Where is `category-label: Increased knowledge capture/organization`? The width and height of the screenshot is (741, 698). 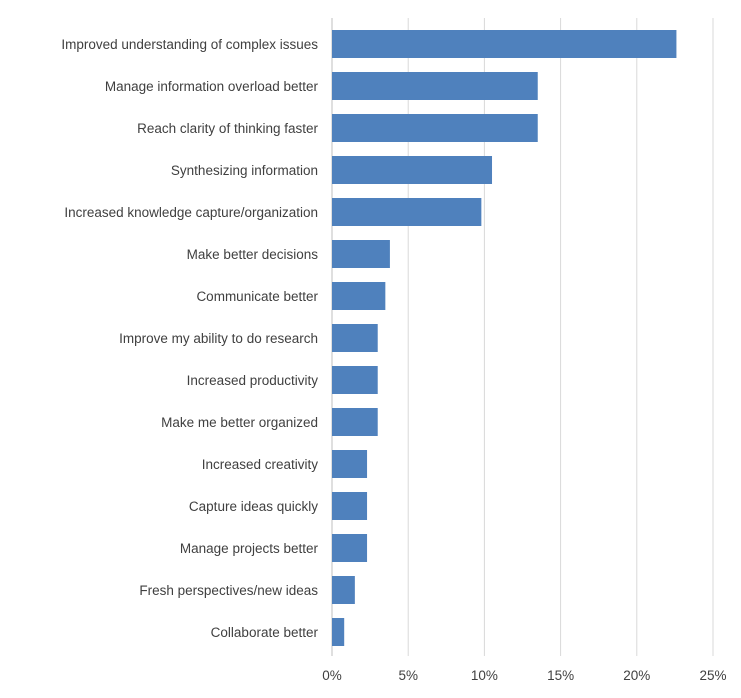 category-label: Increased knowledge capture/organization is located at coordinates (191, 212).